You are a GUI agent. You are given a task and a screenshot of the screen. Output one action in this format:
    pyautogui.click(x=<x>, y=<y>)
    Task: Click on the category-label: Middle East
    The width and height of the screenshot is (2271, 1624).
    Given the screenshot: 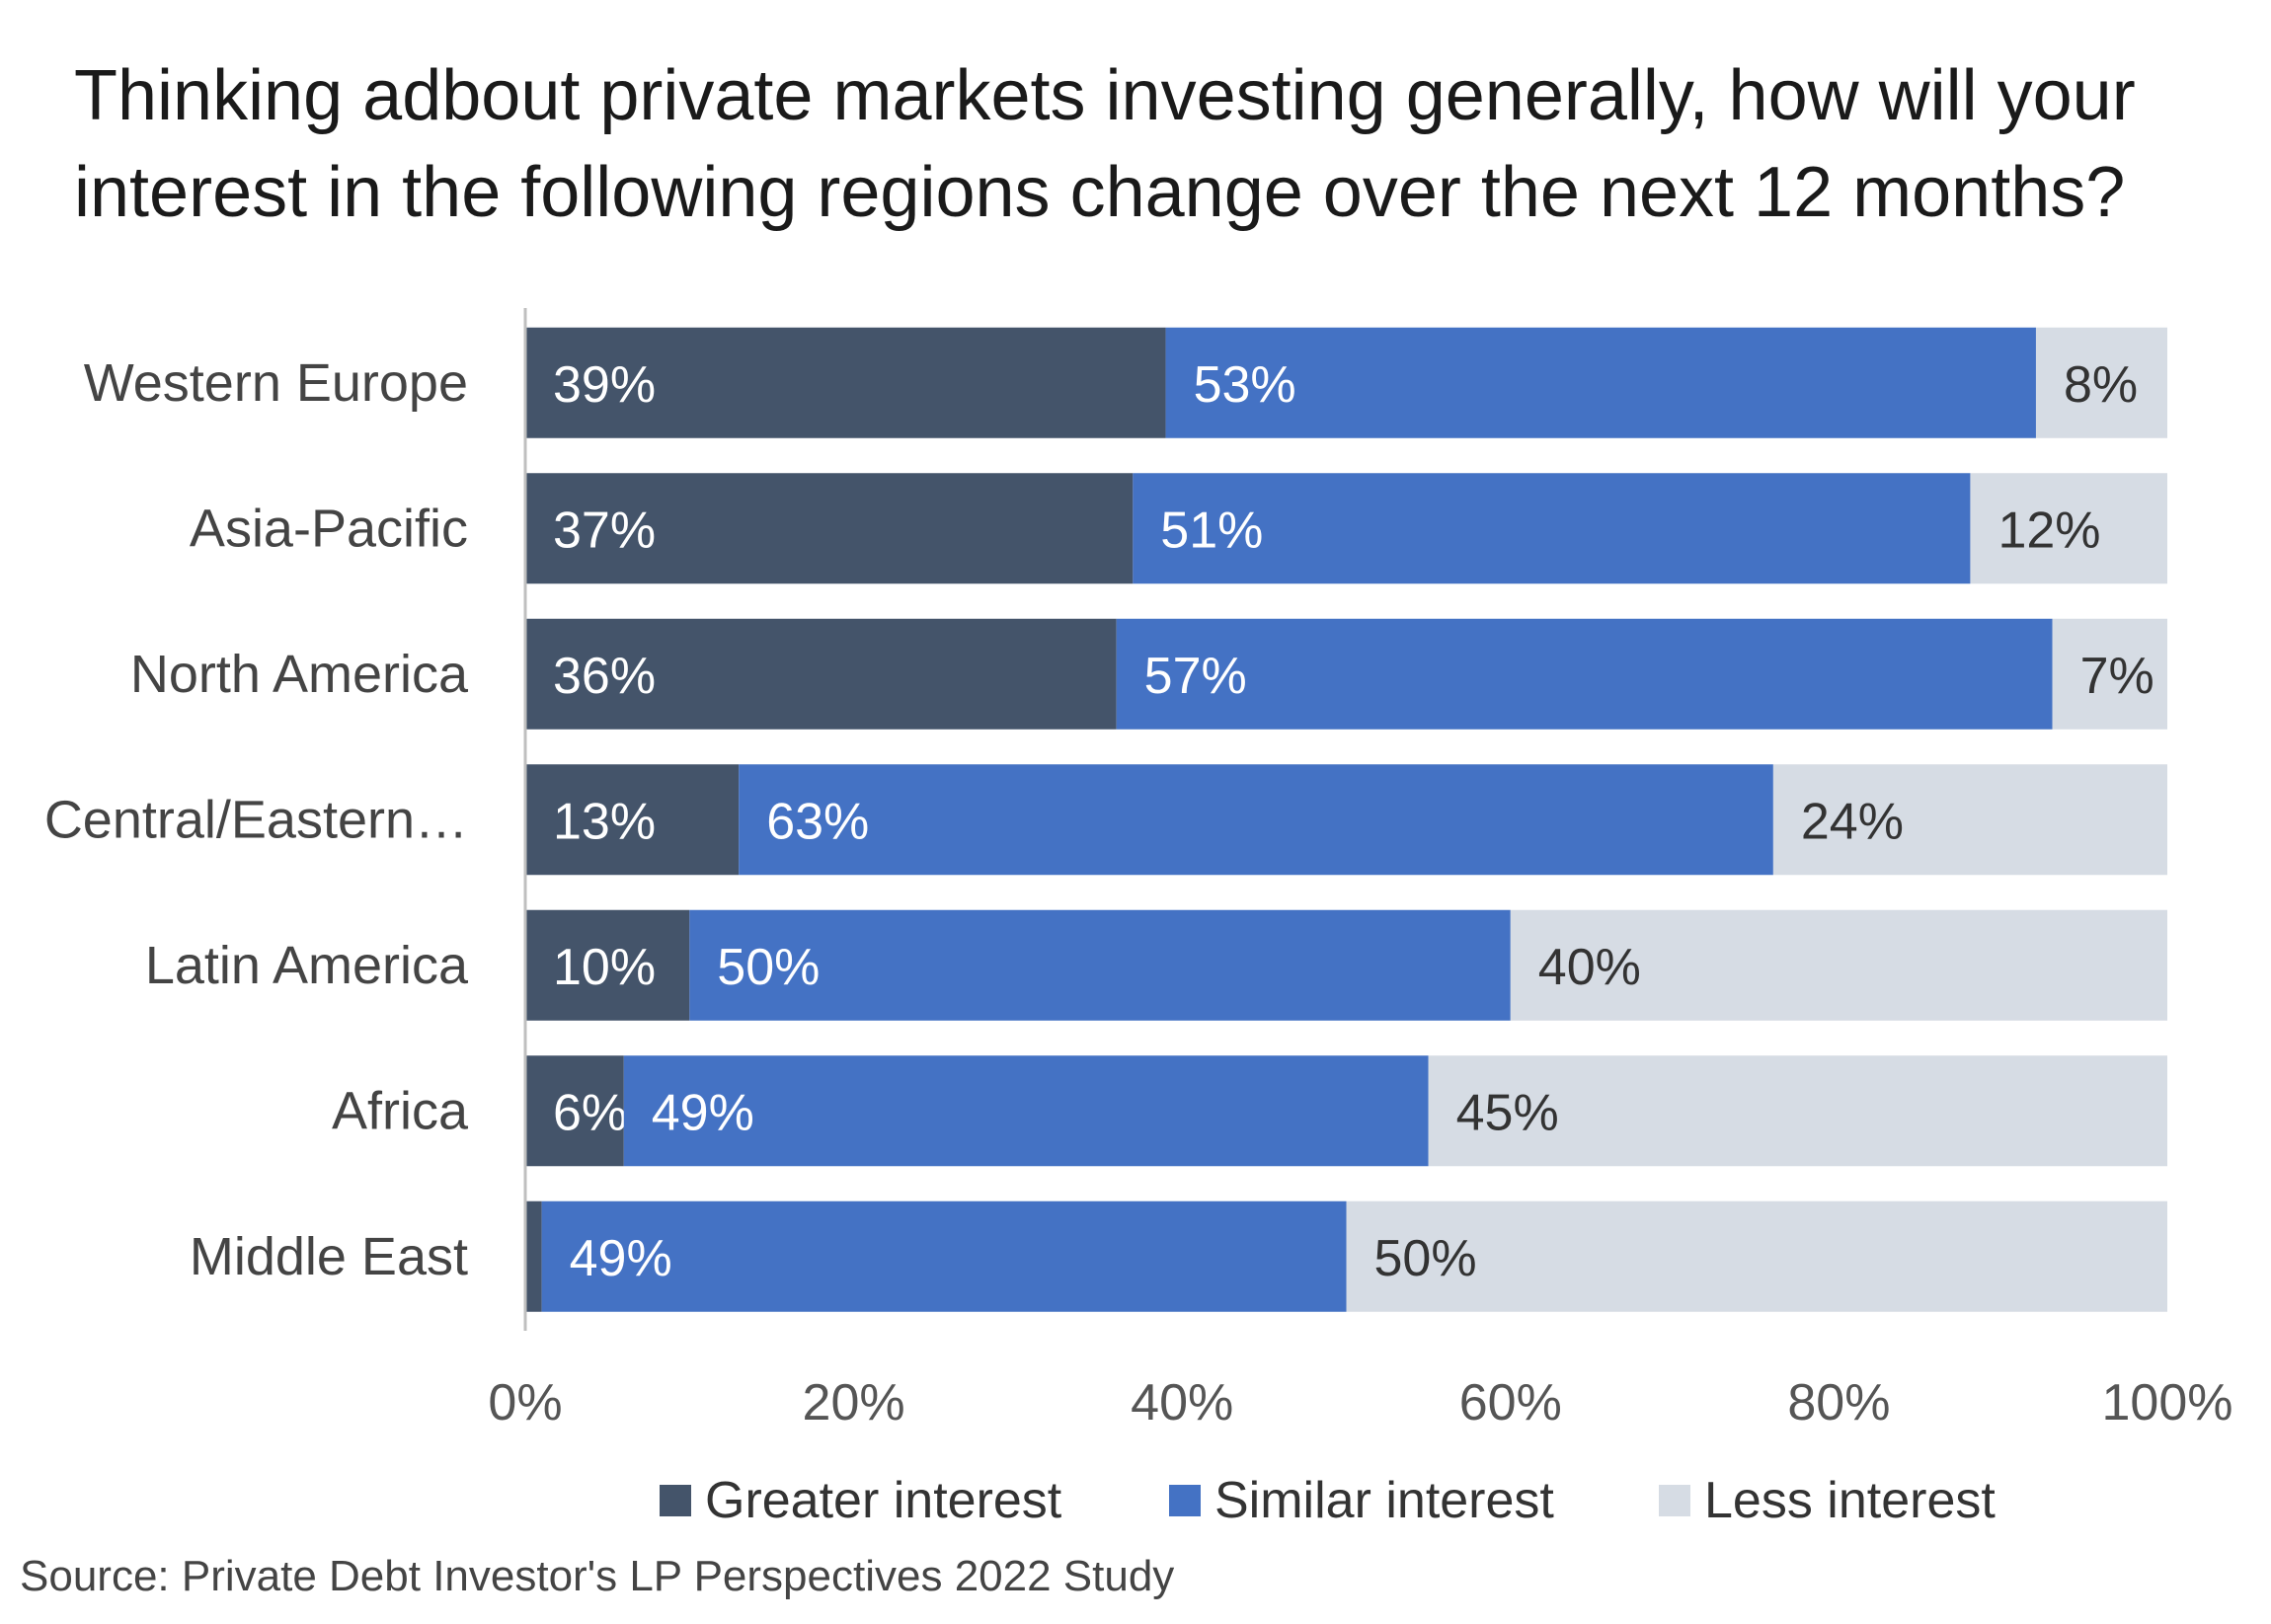 What is the action you would take?
    pyautogui.click(x=329, y=1256)
    